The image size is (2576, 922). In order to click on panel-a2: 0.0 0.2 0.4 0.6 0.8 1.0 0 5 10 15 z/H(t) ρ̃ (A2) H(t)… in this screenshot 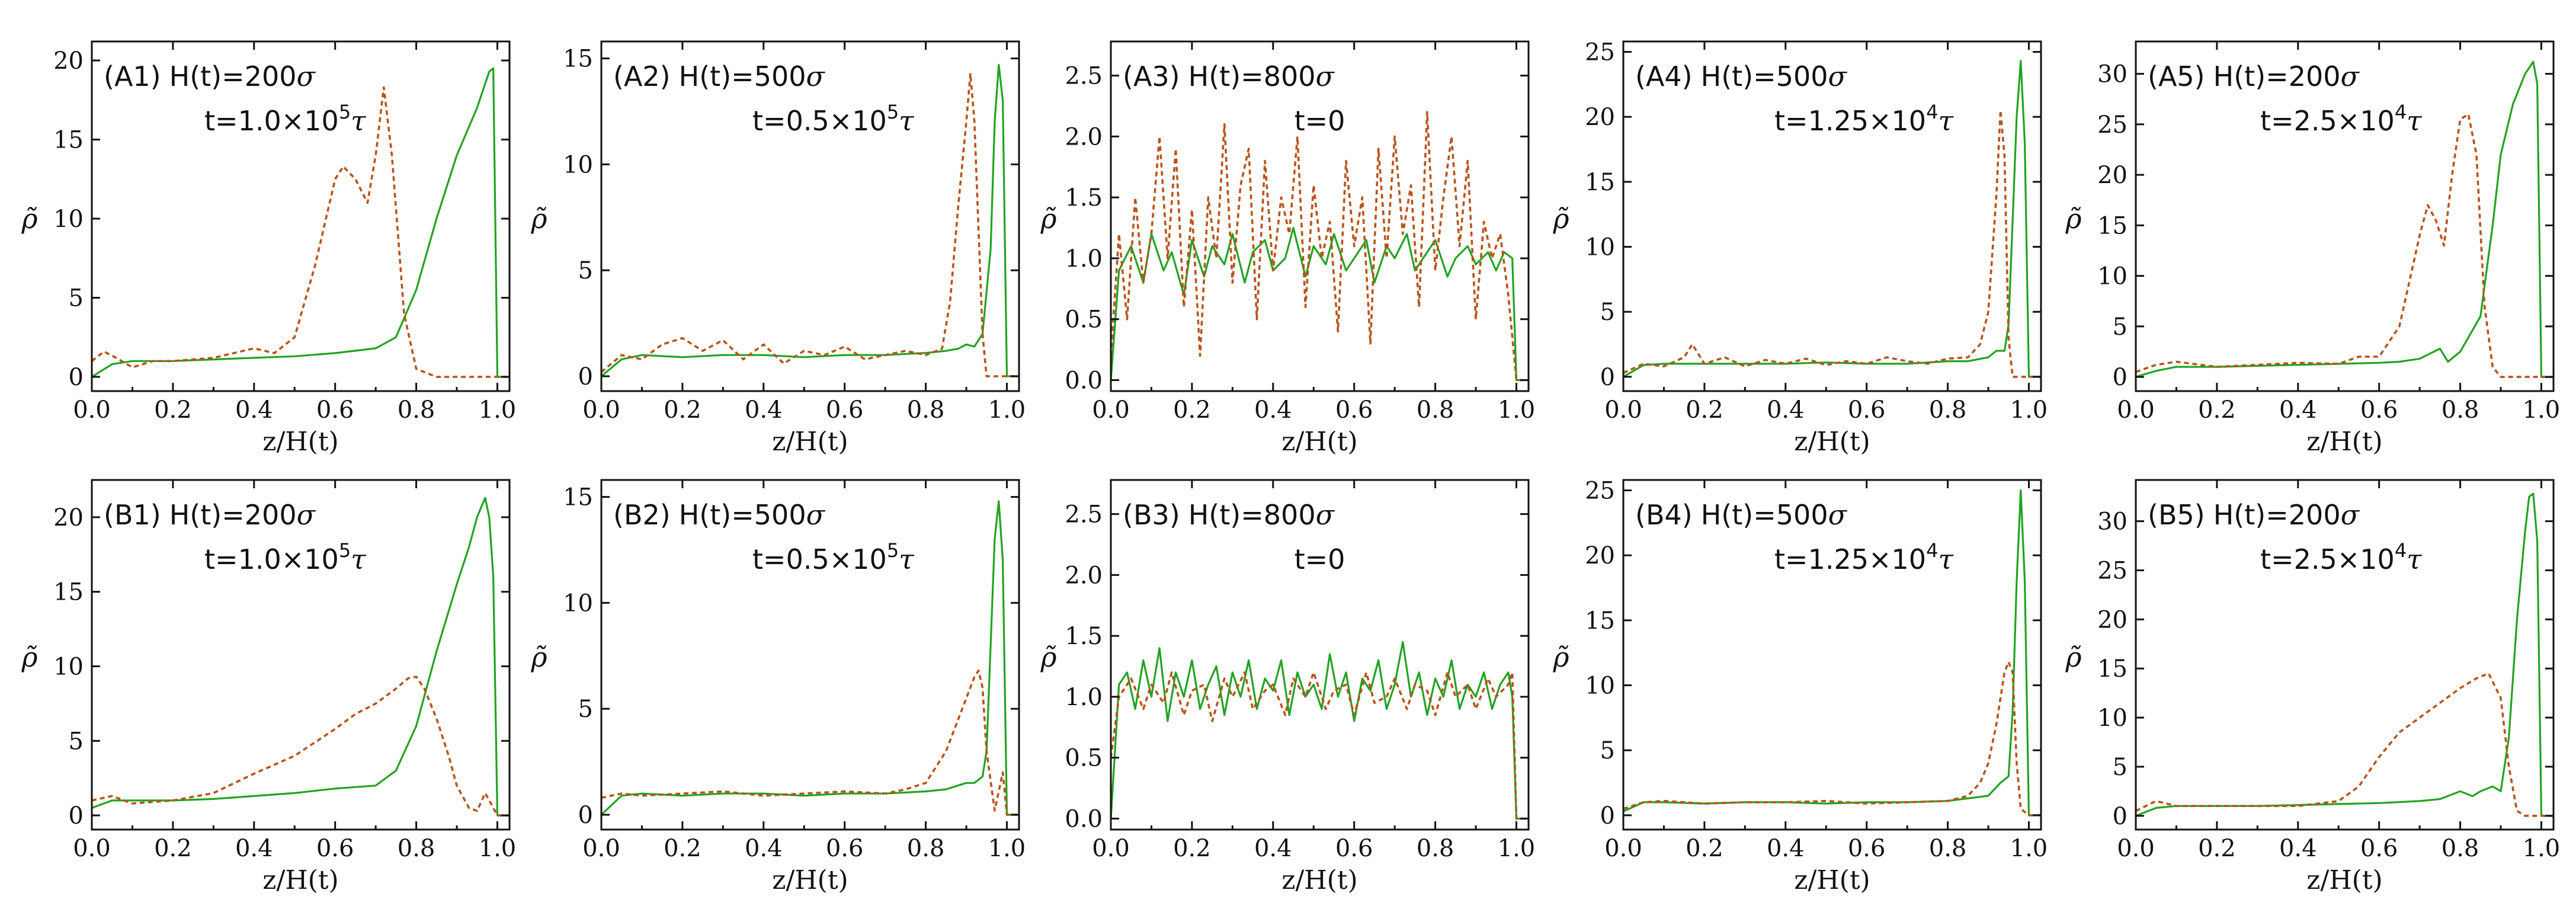, I will do `click(778, 248)`.